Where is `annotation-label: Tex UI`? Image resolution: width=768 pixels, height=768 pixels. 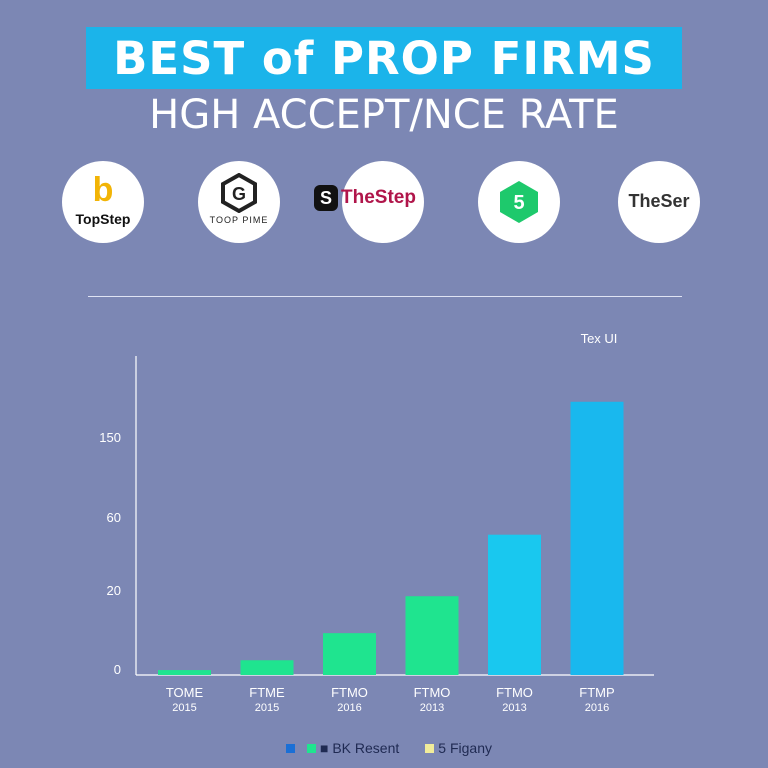 annotation-label: Tex UI is located at coordinates (599, 338).